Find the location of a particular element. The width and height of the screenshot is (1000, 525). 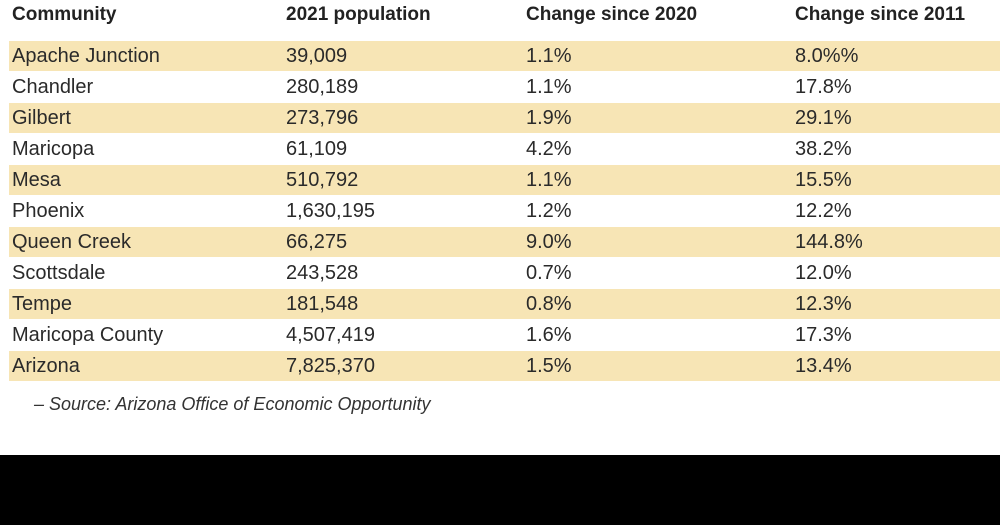

cell-change-2011: 38.2% is located at coordinates (823, 149).